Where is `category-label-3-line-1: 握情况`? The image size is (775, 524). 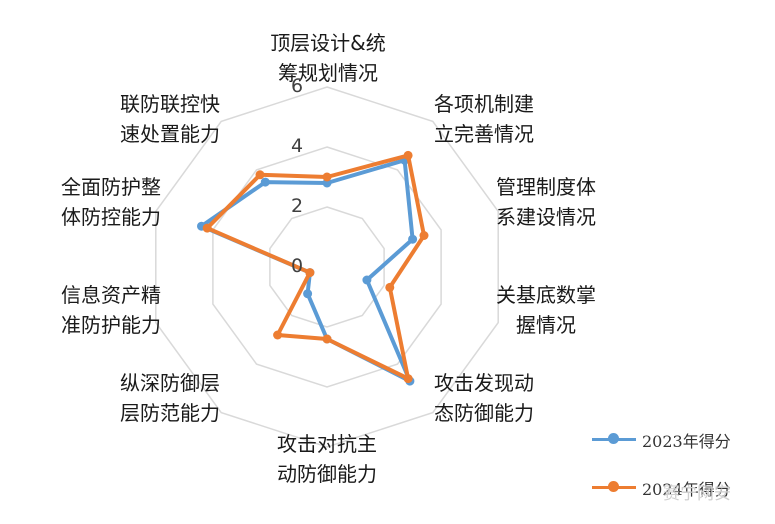
category-label-3-line-1: 握情况 is located at coordinates (546, 325).